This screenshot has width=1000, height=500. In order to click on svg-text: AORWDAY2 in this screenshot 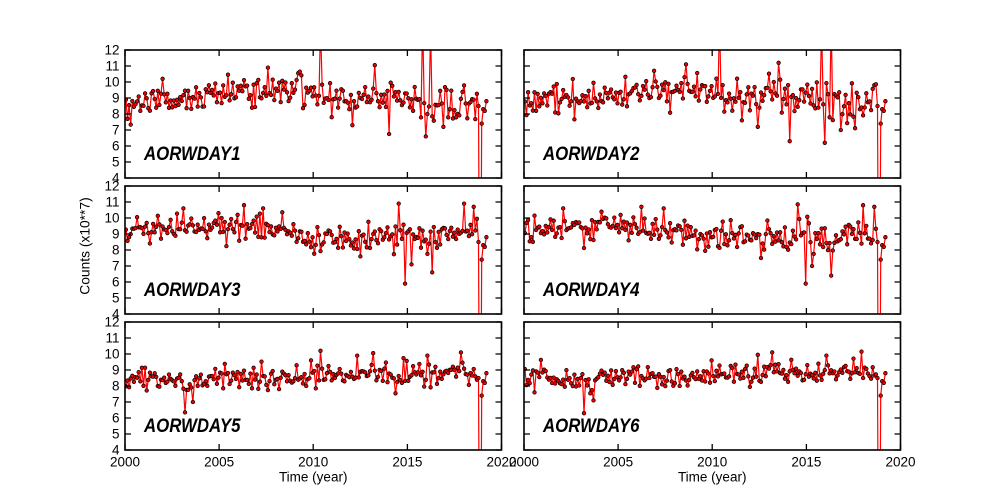, I will do `click(590, 154)`.